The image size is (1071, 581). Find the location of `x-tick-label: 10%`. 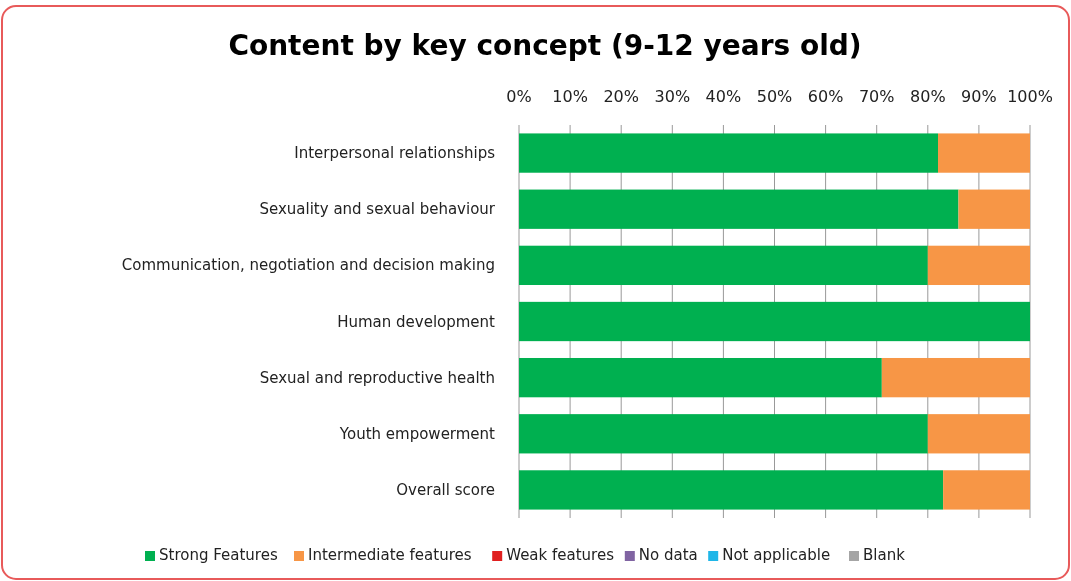

x-tick-label: 10% is located at coordinates (570, 96).